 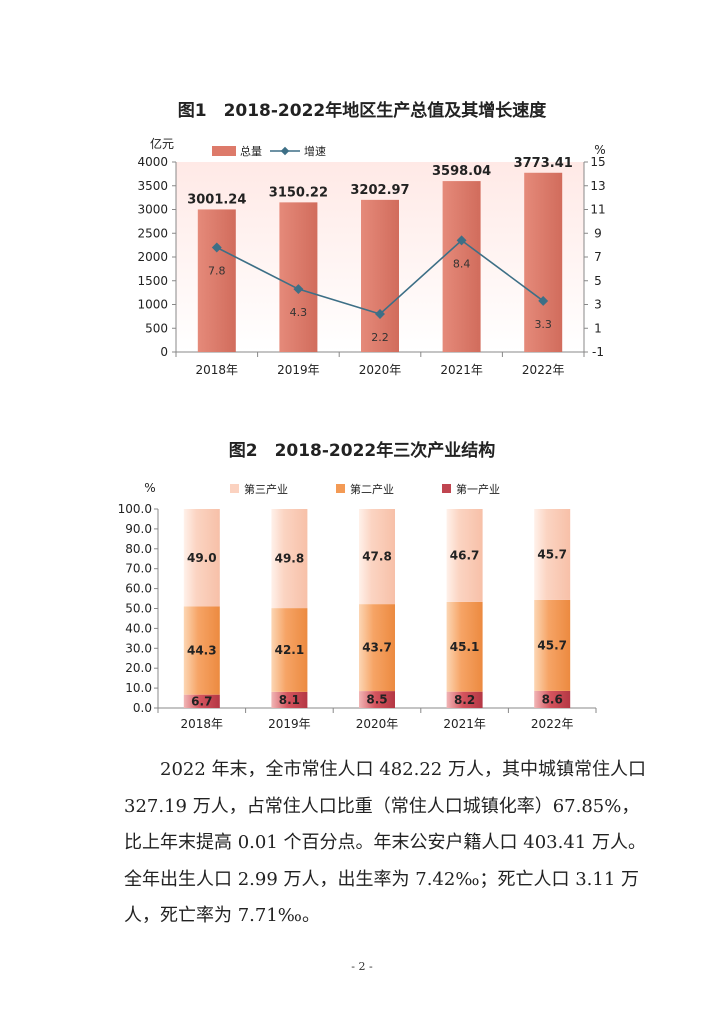 I want to click on gdp-bar-label: 3773.41, so click(x=543, y=163).